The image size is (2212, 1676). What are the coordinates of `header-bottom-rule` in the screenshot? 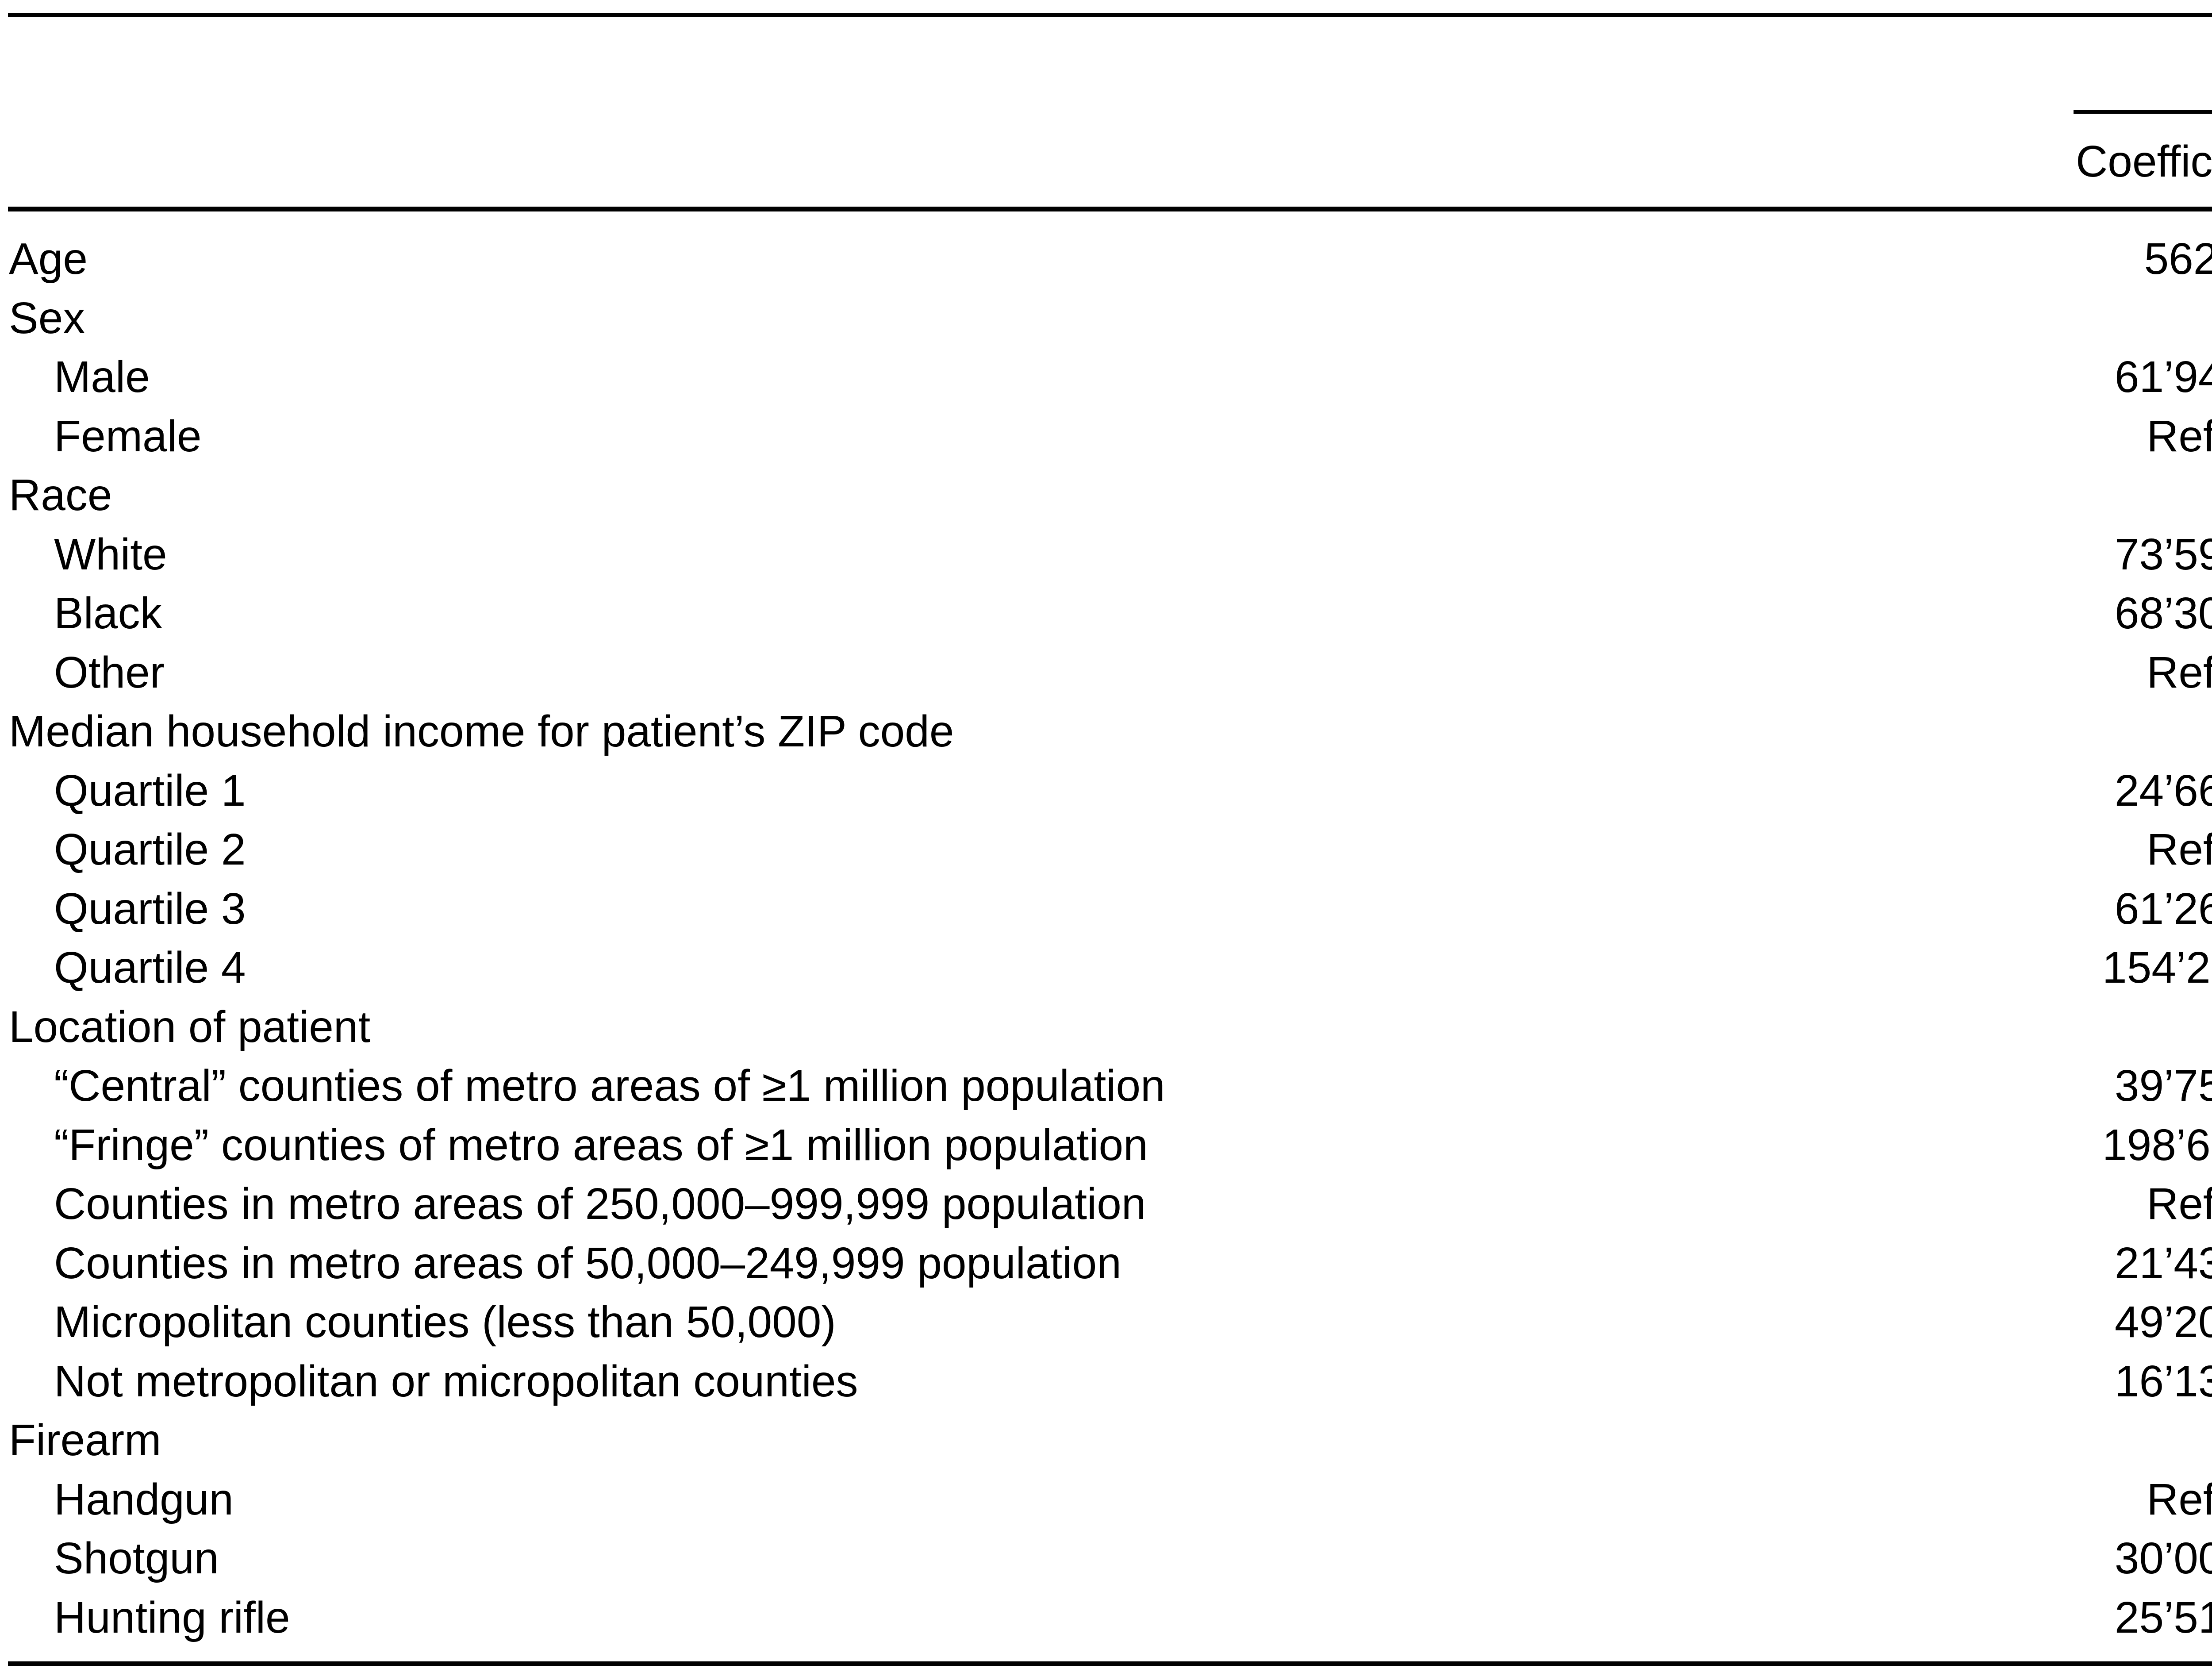 It's located at (1110, 209).